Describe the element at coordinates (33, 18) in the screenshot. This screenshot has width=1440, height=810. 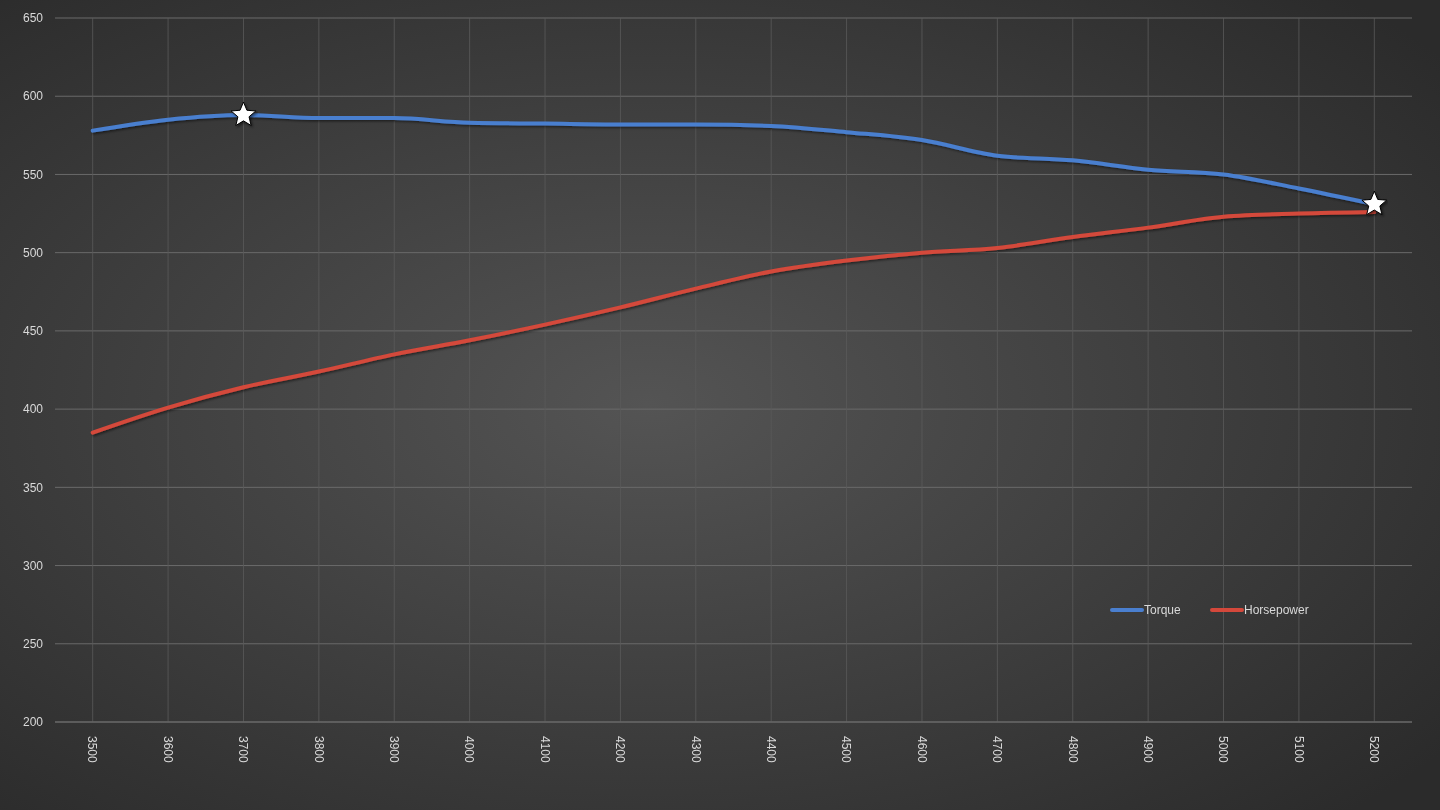
I see `y-tick-label: 650` at that location.